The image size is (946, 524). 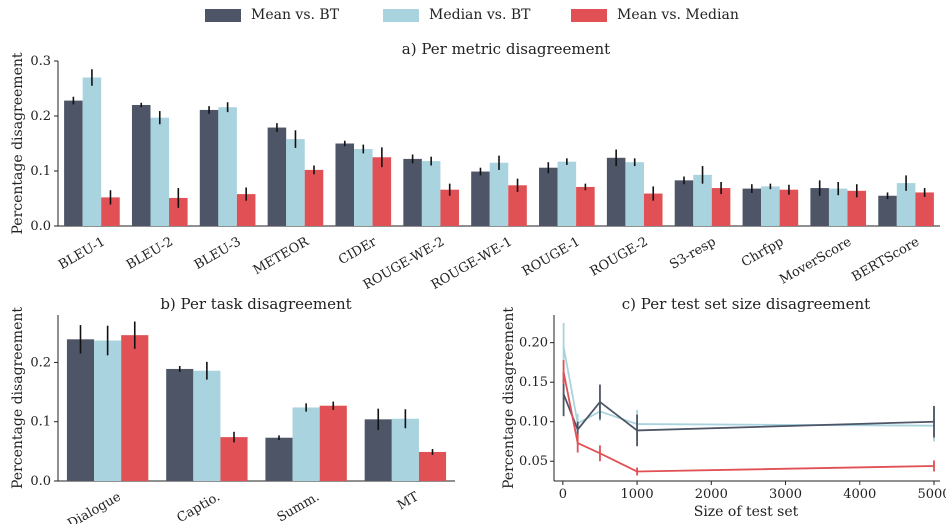 What do you see at coordinates (150, 253) in the screenshot?
I see `panel-a-category-label-bleu-2: BLEU-2` at bounding box center [150, 253].